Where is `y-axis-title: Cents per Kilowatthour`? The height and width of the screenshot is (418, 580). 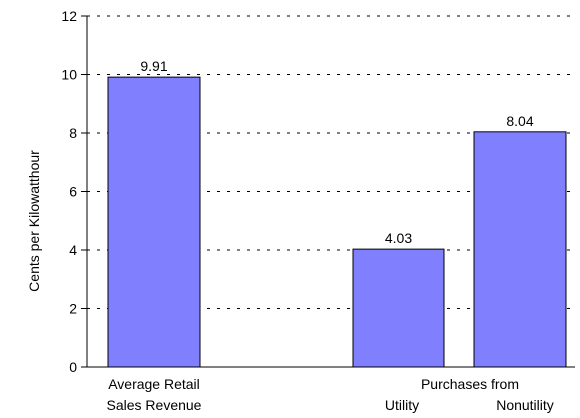
y-axis-title: Cents per Kilowatthour is located at coordinates (34, 221).